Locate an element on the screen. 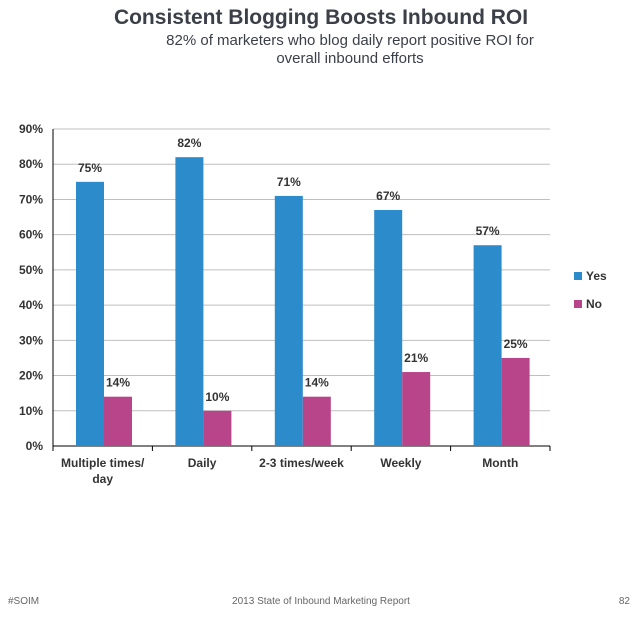  x-tick-label: Multiple times/ is located at coordinates (103, 463).